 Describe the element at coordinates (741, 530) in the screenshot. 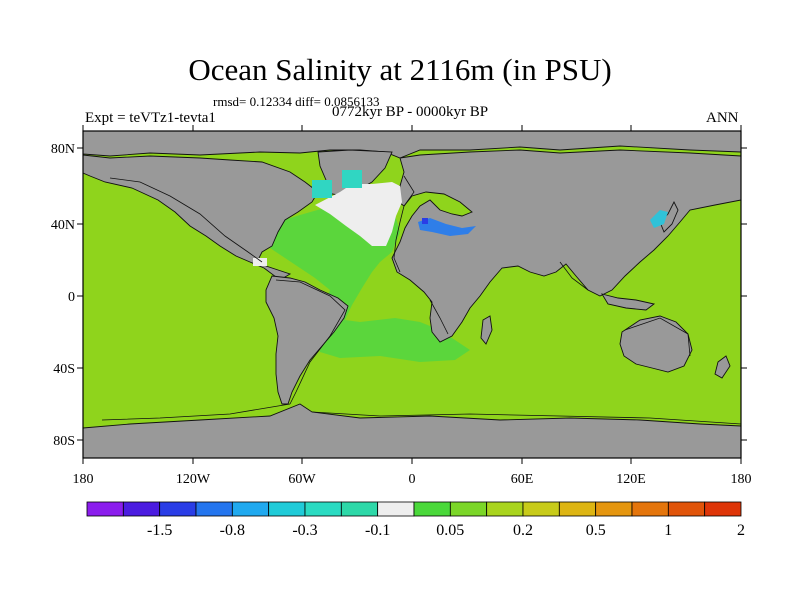

I see `colorbar-label: 2` at that location.